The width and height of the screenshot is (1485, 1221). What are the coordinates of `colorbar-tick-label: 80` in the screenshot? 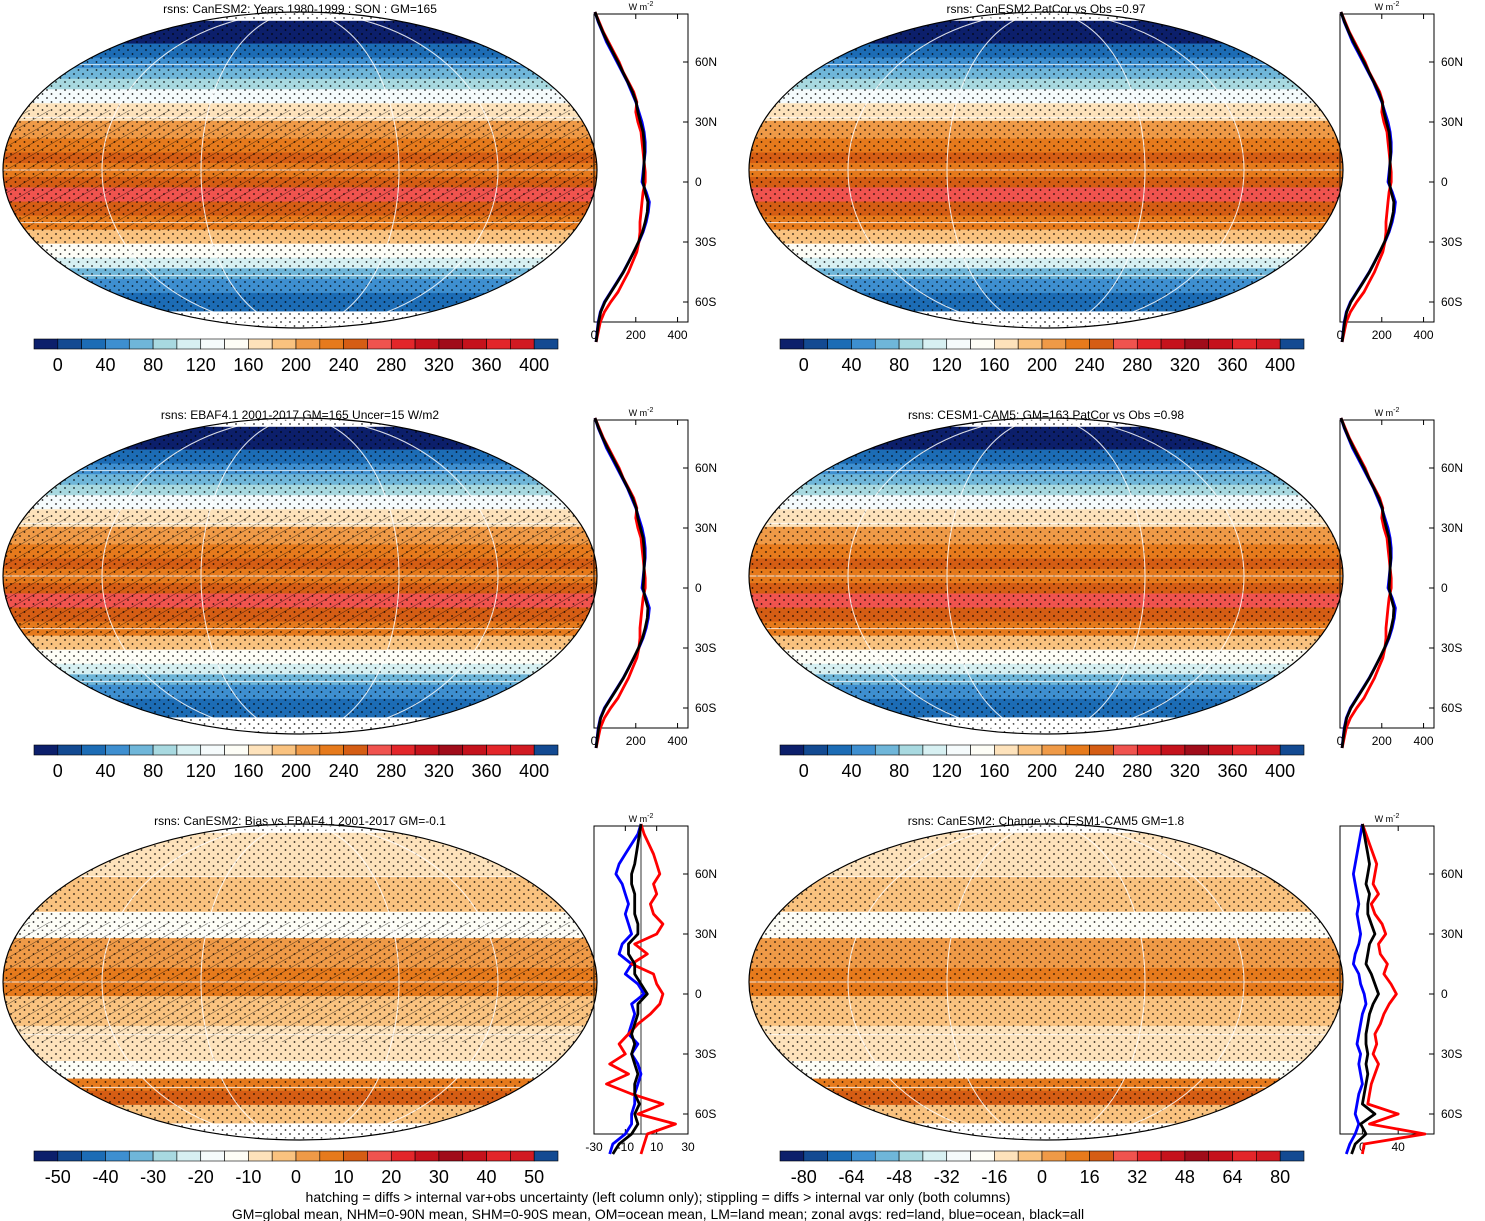 It's located at (153, 771).